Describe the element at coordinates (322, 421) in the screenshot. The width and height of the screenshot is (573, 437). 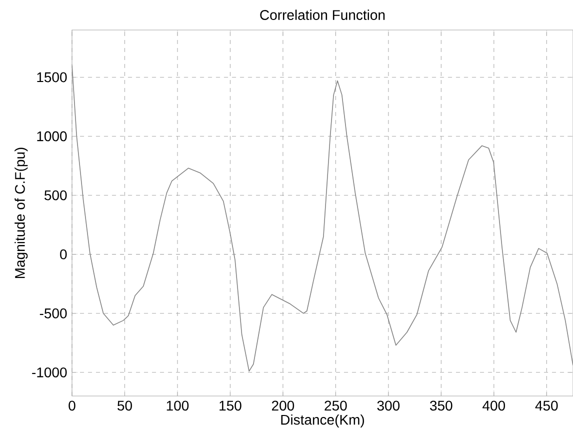
I see `x-axis-title: Distance(Km)` at that location.